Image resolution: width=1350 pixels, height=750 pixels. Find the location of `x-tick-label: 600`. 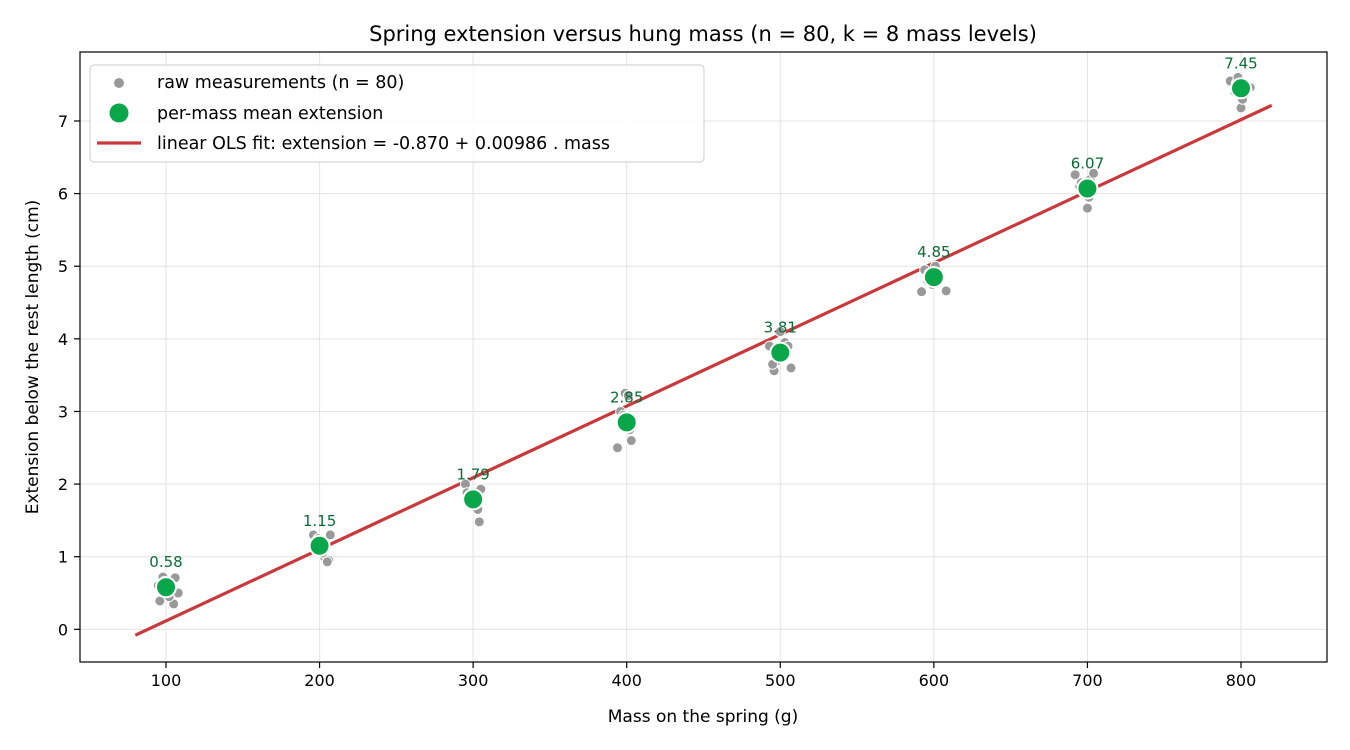

x-tick-label: 600 is located at coordinates (934, 680).